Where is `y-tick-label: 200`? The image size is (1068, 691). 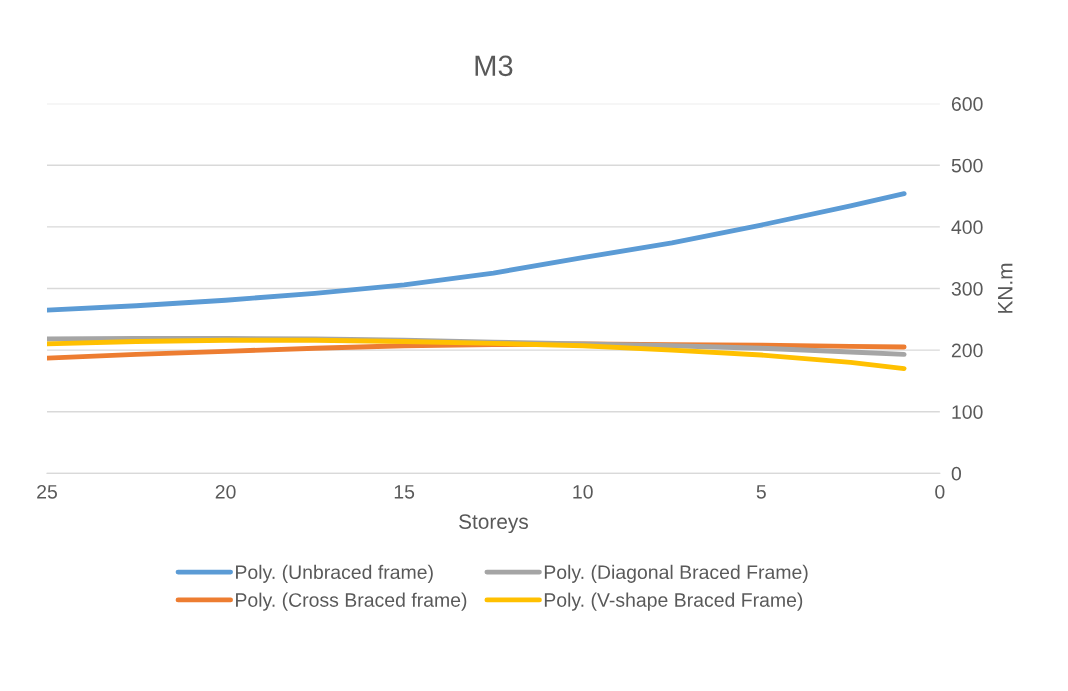 y-tick-label: 200 is located at coordinates (967, 350).